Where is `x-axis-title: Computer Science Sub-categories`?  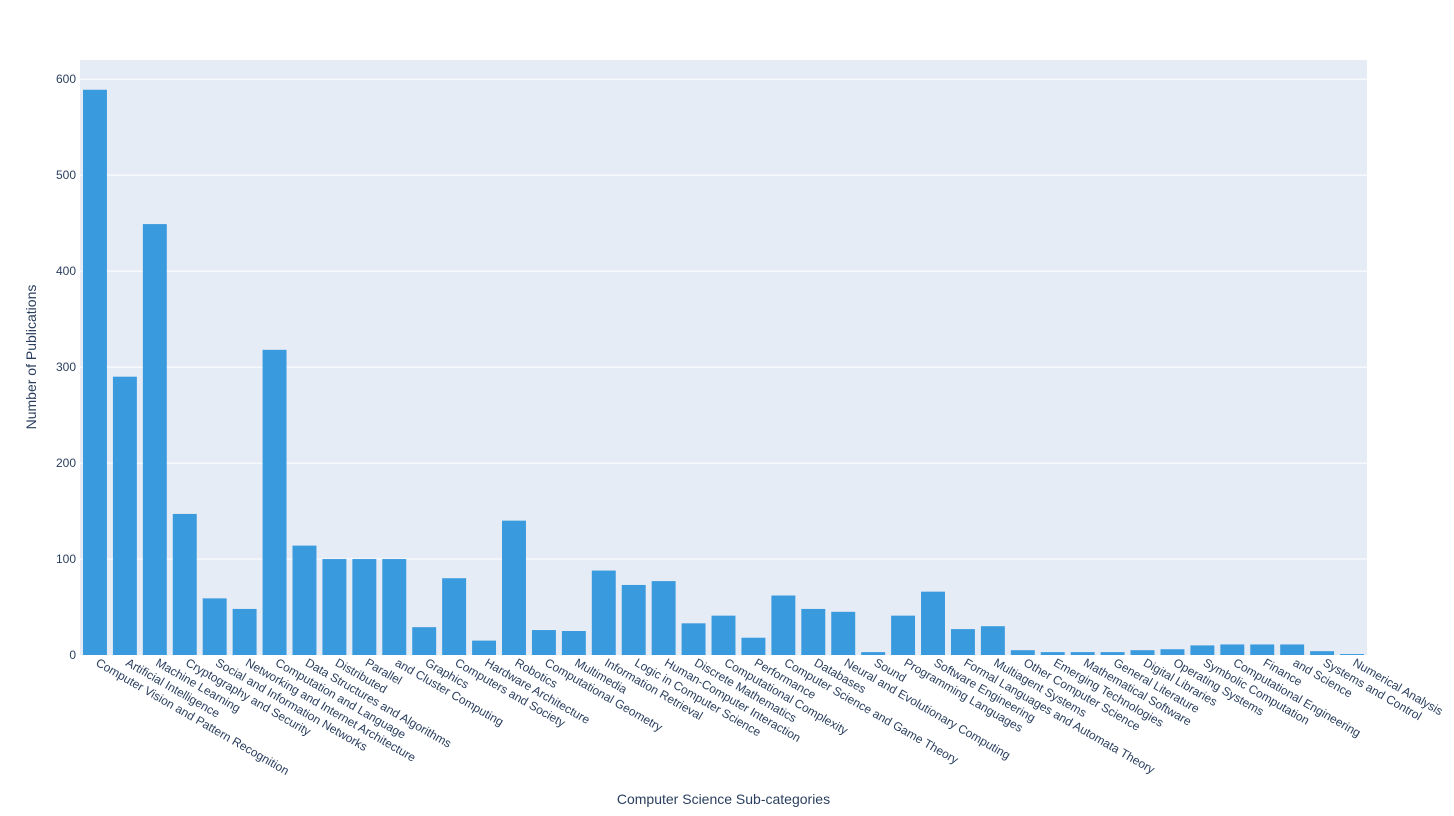
x-axis-title: Computer Science Sub-categories is located at coordinates (723, 799).